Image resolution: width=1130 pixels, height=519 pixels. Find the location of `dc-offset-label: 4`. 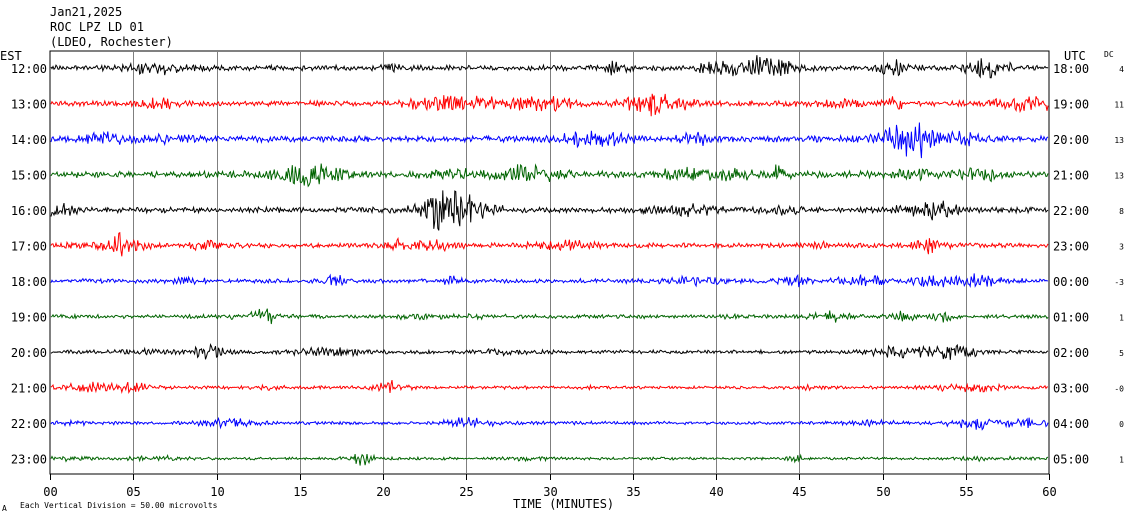

dc-offset-label: 4 is located at coordinates (1121, 69).